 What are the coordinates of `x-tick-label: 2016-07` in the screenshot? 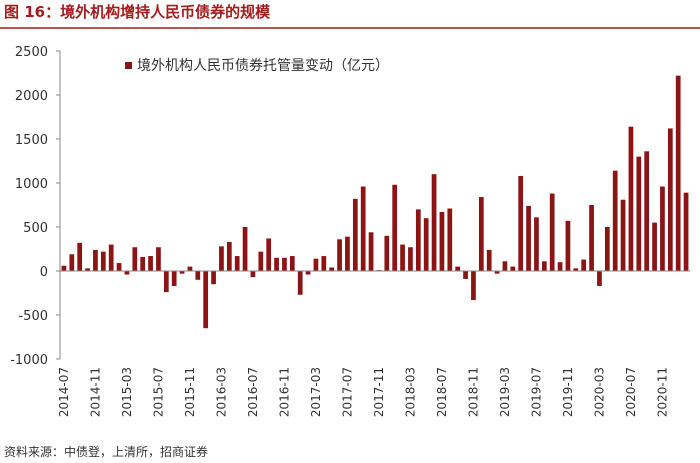 It's located at (253, 392).